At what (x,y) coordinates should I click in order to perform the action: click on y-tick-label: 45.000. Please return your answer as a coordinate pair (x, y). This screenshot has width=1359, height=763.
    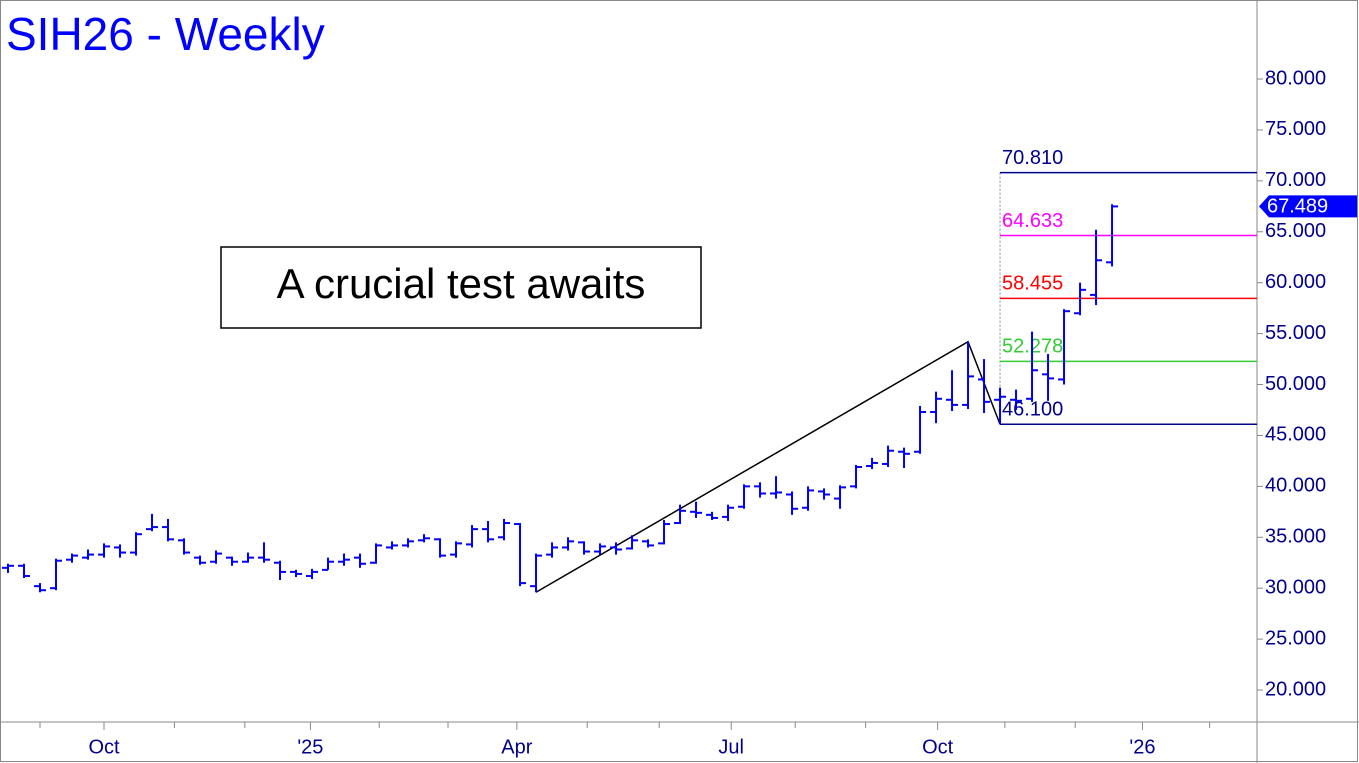
    Looking at the image, I should click on (1295, 435).